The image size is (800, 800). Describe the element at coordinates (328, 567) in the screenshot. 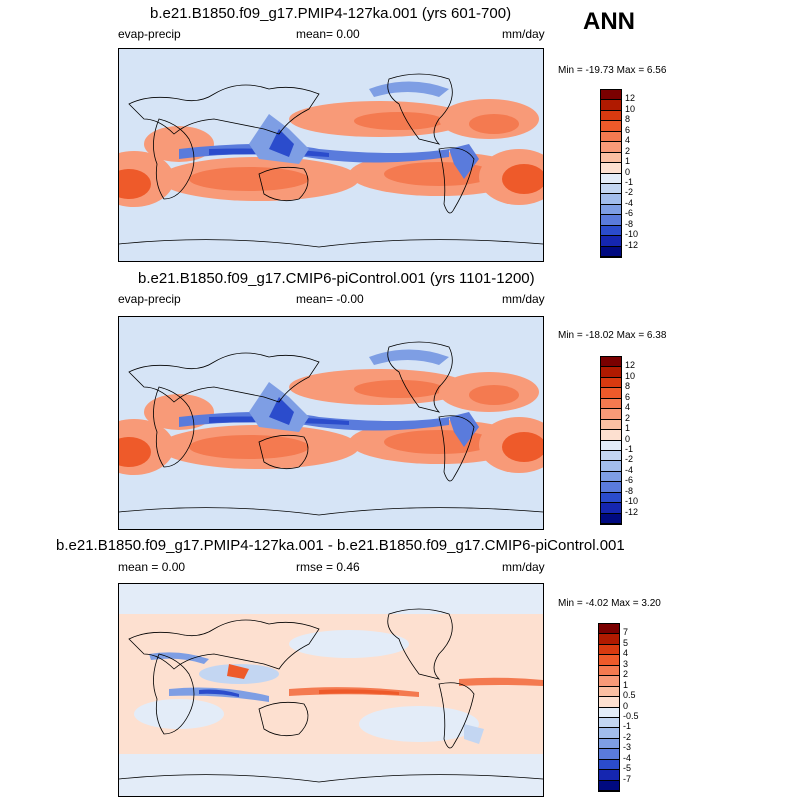

I see `panel-3-rmse-label: rmse = 0.46` at that location.